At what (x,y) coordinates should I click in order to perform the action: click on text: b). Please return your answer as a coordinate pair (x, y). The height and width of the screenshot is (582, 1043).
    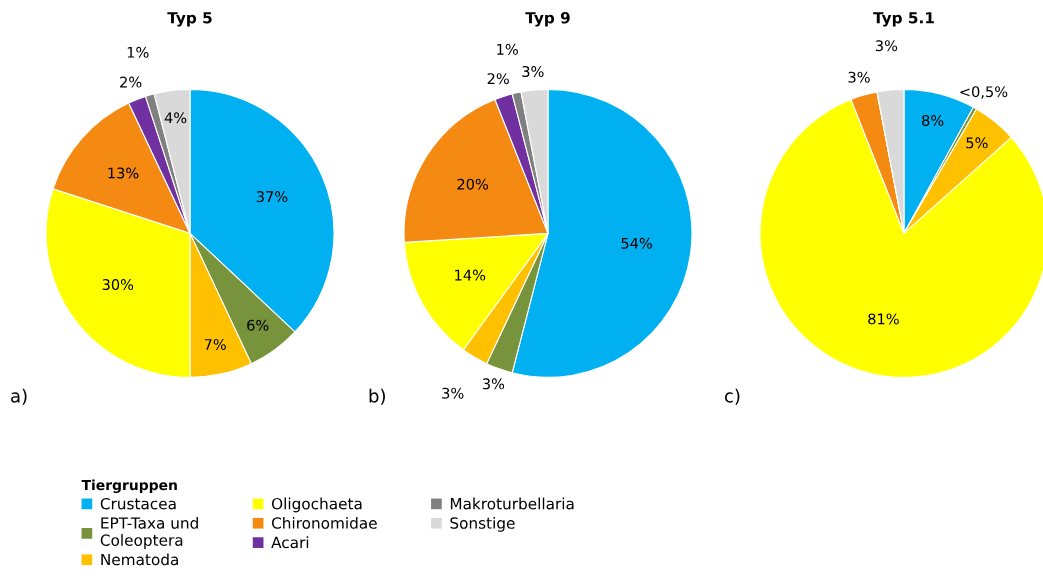
    Looking at the image, I should click on (377, 396).